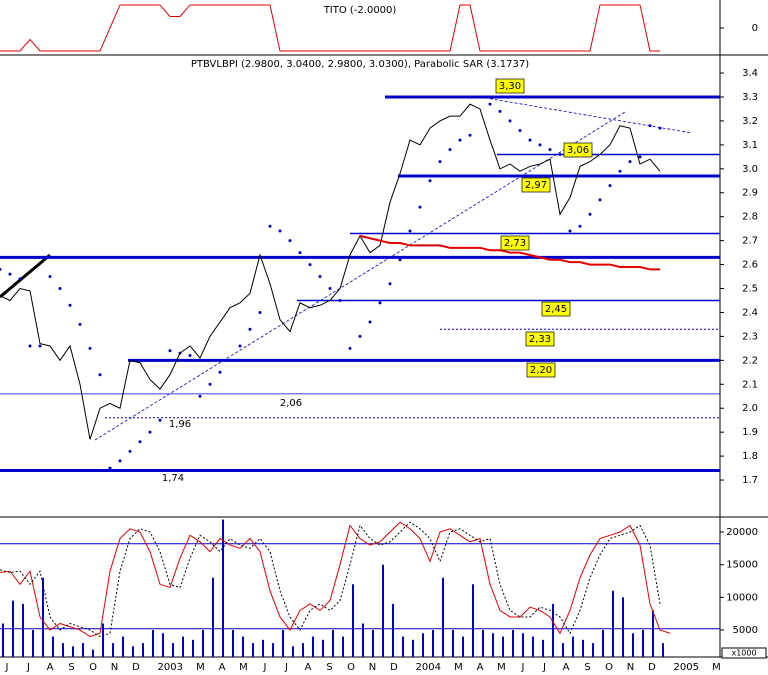 The image size is (768, 675). Describe the element at coordinates (750, 336) in the screenshot. I see `y-tick-label: 2.3` at that location.